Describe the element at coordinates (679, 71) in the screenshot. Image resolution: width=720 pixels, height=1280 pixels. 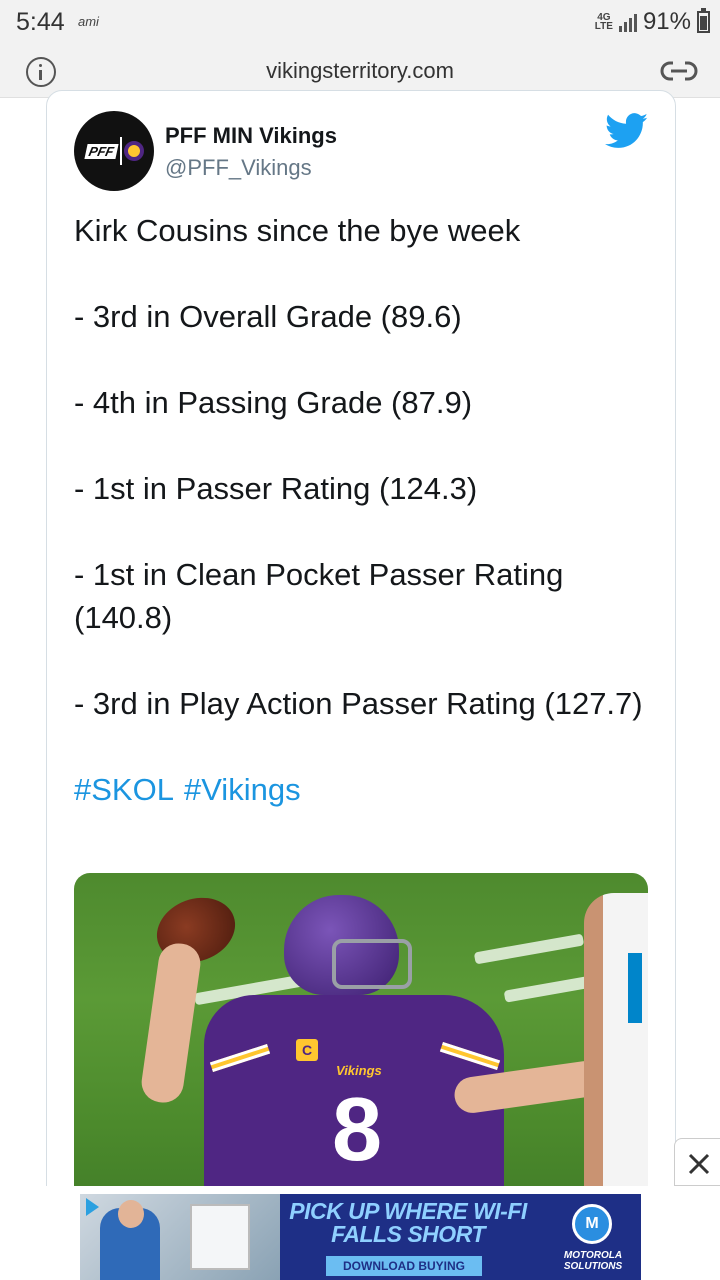
I see `link-icon` at that location.